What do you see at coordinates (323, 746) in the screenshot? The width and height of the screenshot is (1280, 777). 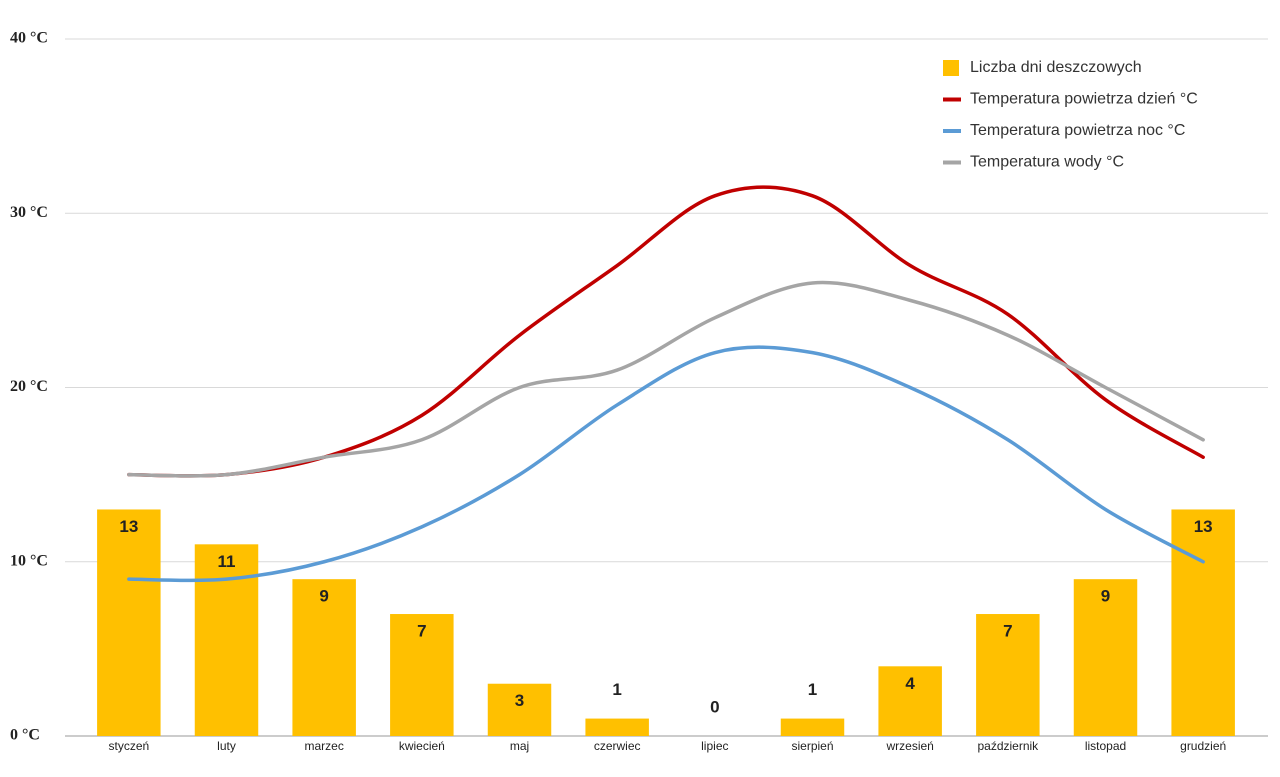 I see `x-tick-label: marzec` at bounding box center [323, 746].